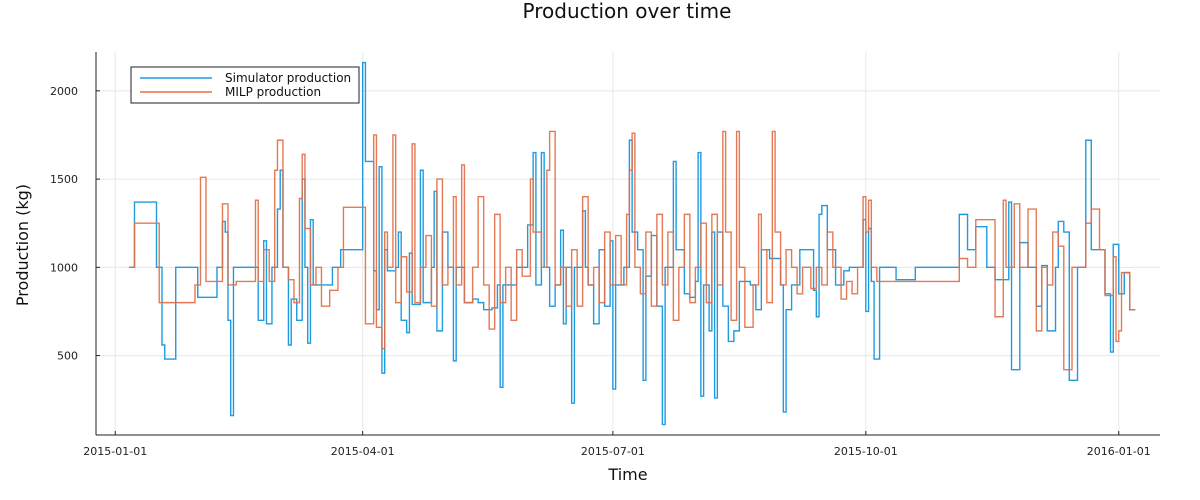 The width and height of the screenshot is (1200, 500). I want to click on y-tick-label: 1000, so click(64, 267).